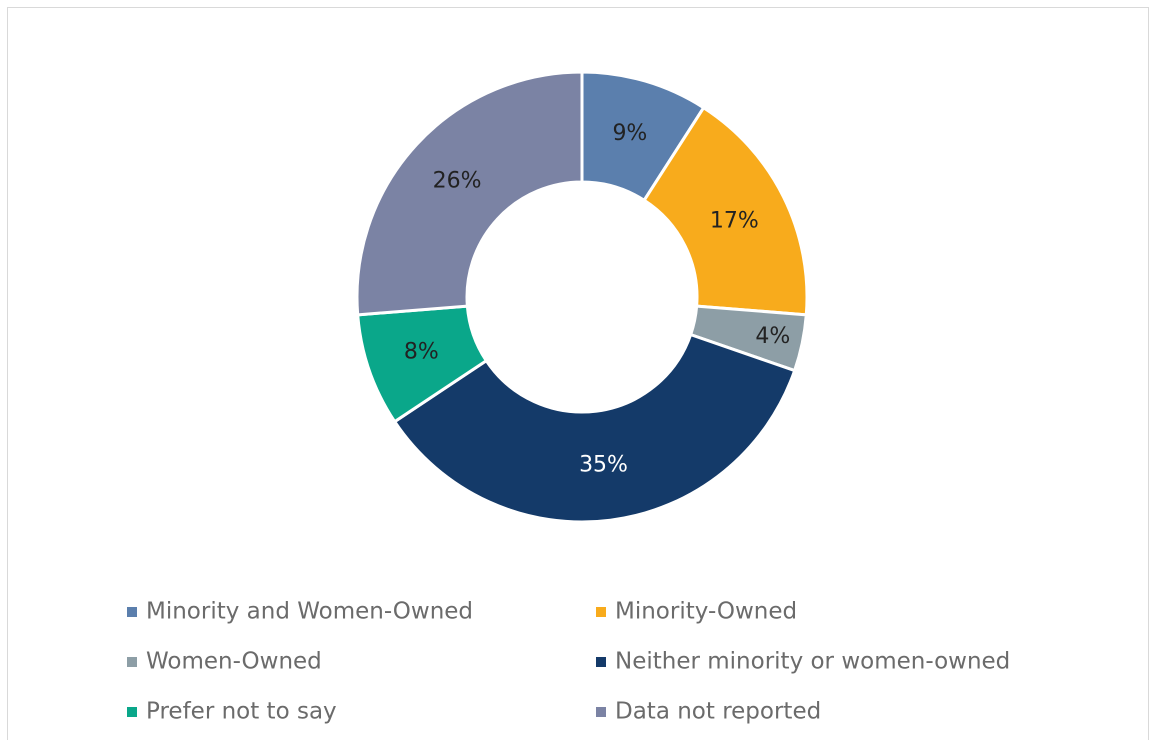 The image size is (1154, 740). I want to click on legend-label: Neither minority or women-owned, so click(812, 662).